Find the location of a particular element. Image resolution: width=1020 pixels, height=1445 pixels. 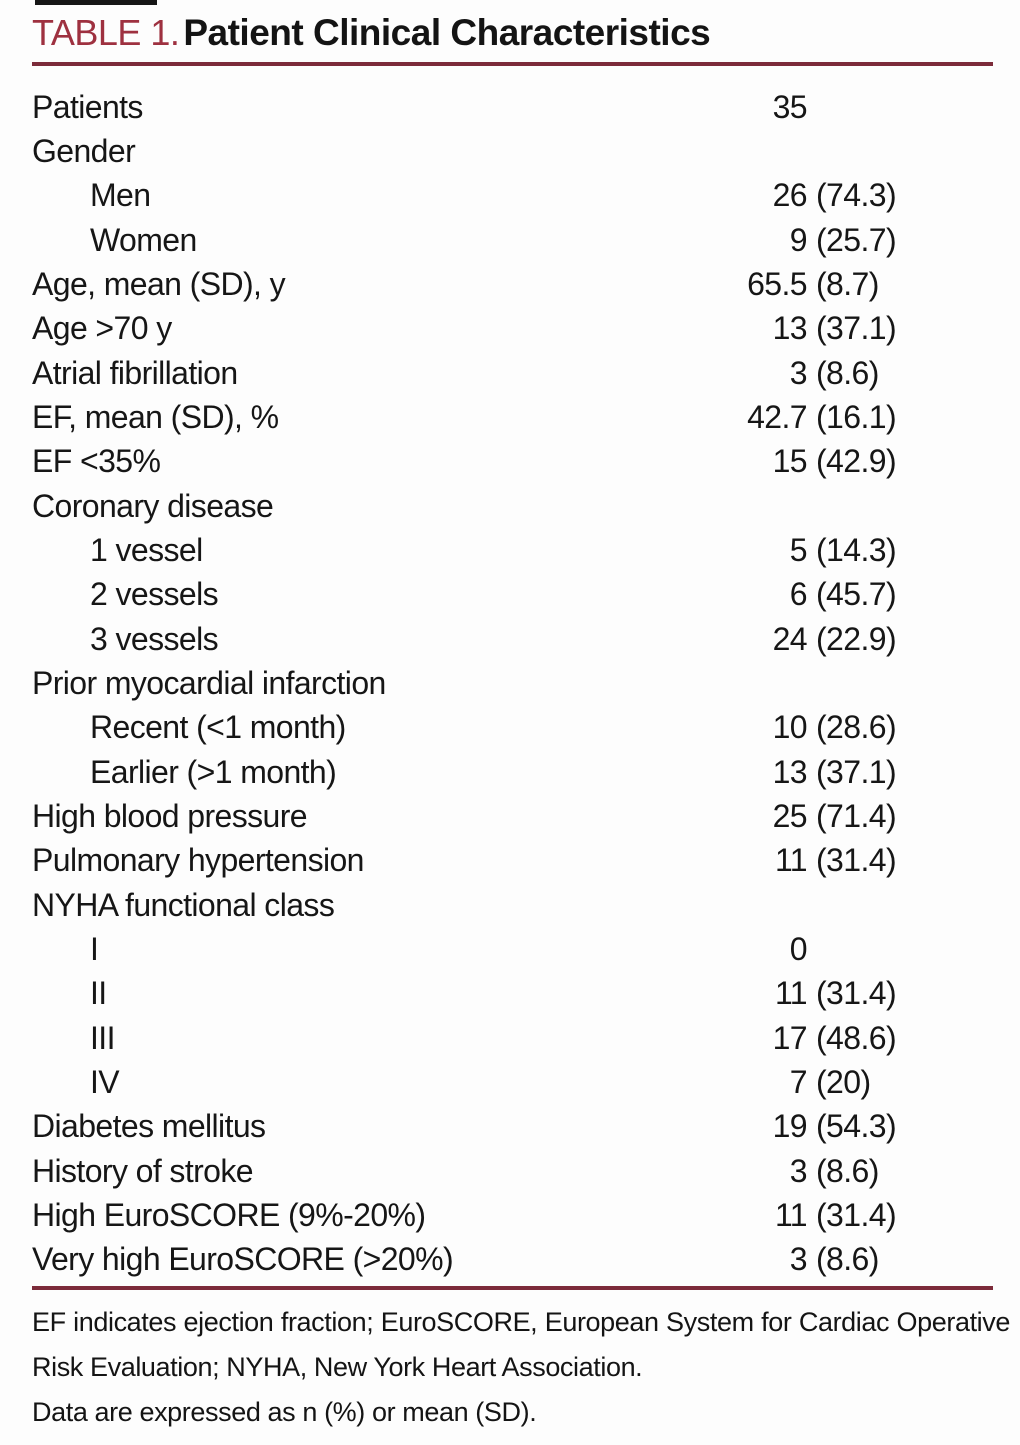

row-value-percent: (25.7) is located at coordinates (856, 239).